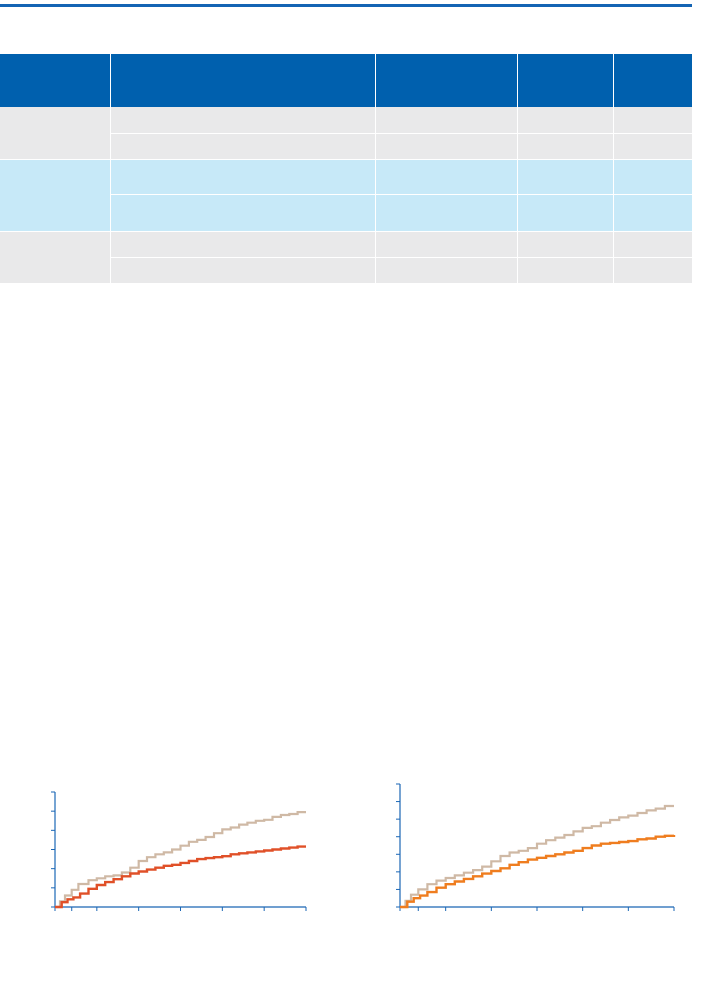 This screenshot has height=1002, width=703. What do you see at coordinates (346, 5) in the screenshot?
I see `top-rule` at bounding box center [346, 5].